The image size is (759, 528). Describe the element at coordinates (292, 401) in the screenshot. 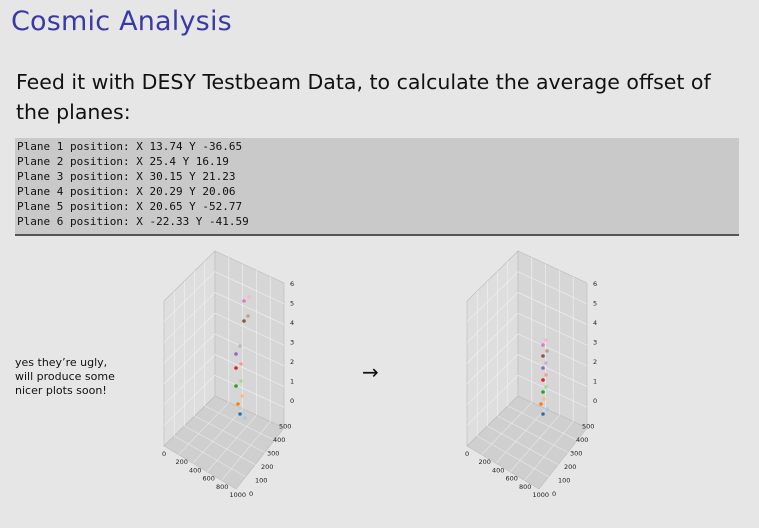

I see `z-tick-label: 0` at that location.